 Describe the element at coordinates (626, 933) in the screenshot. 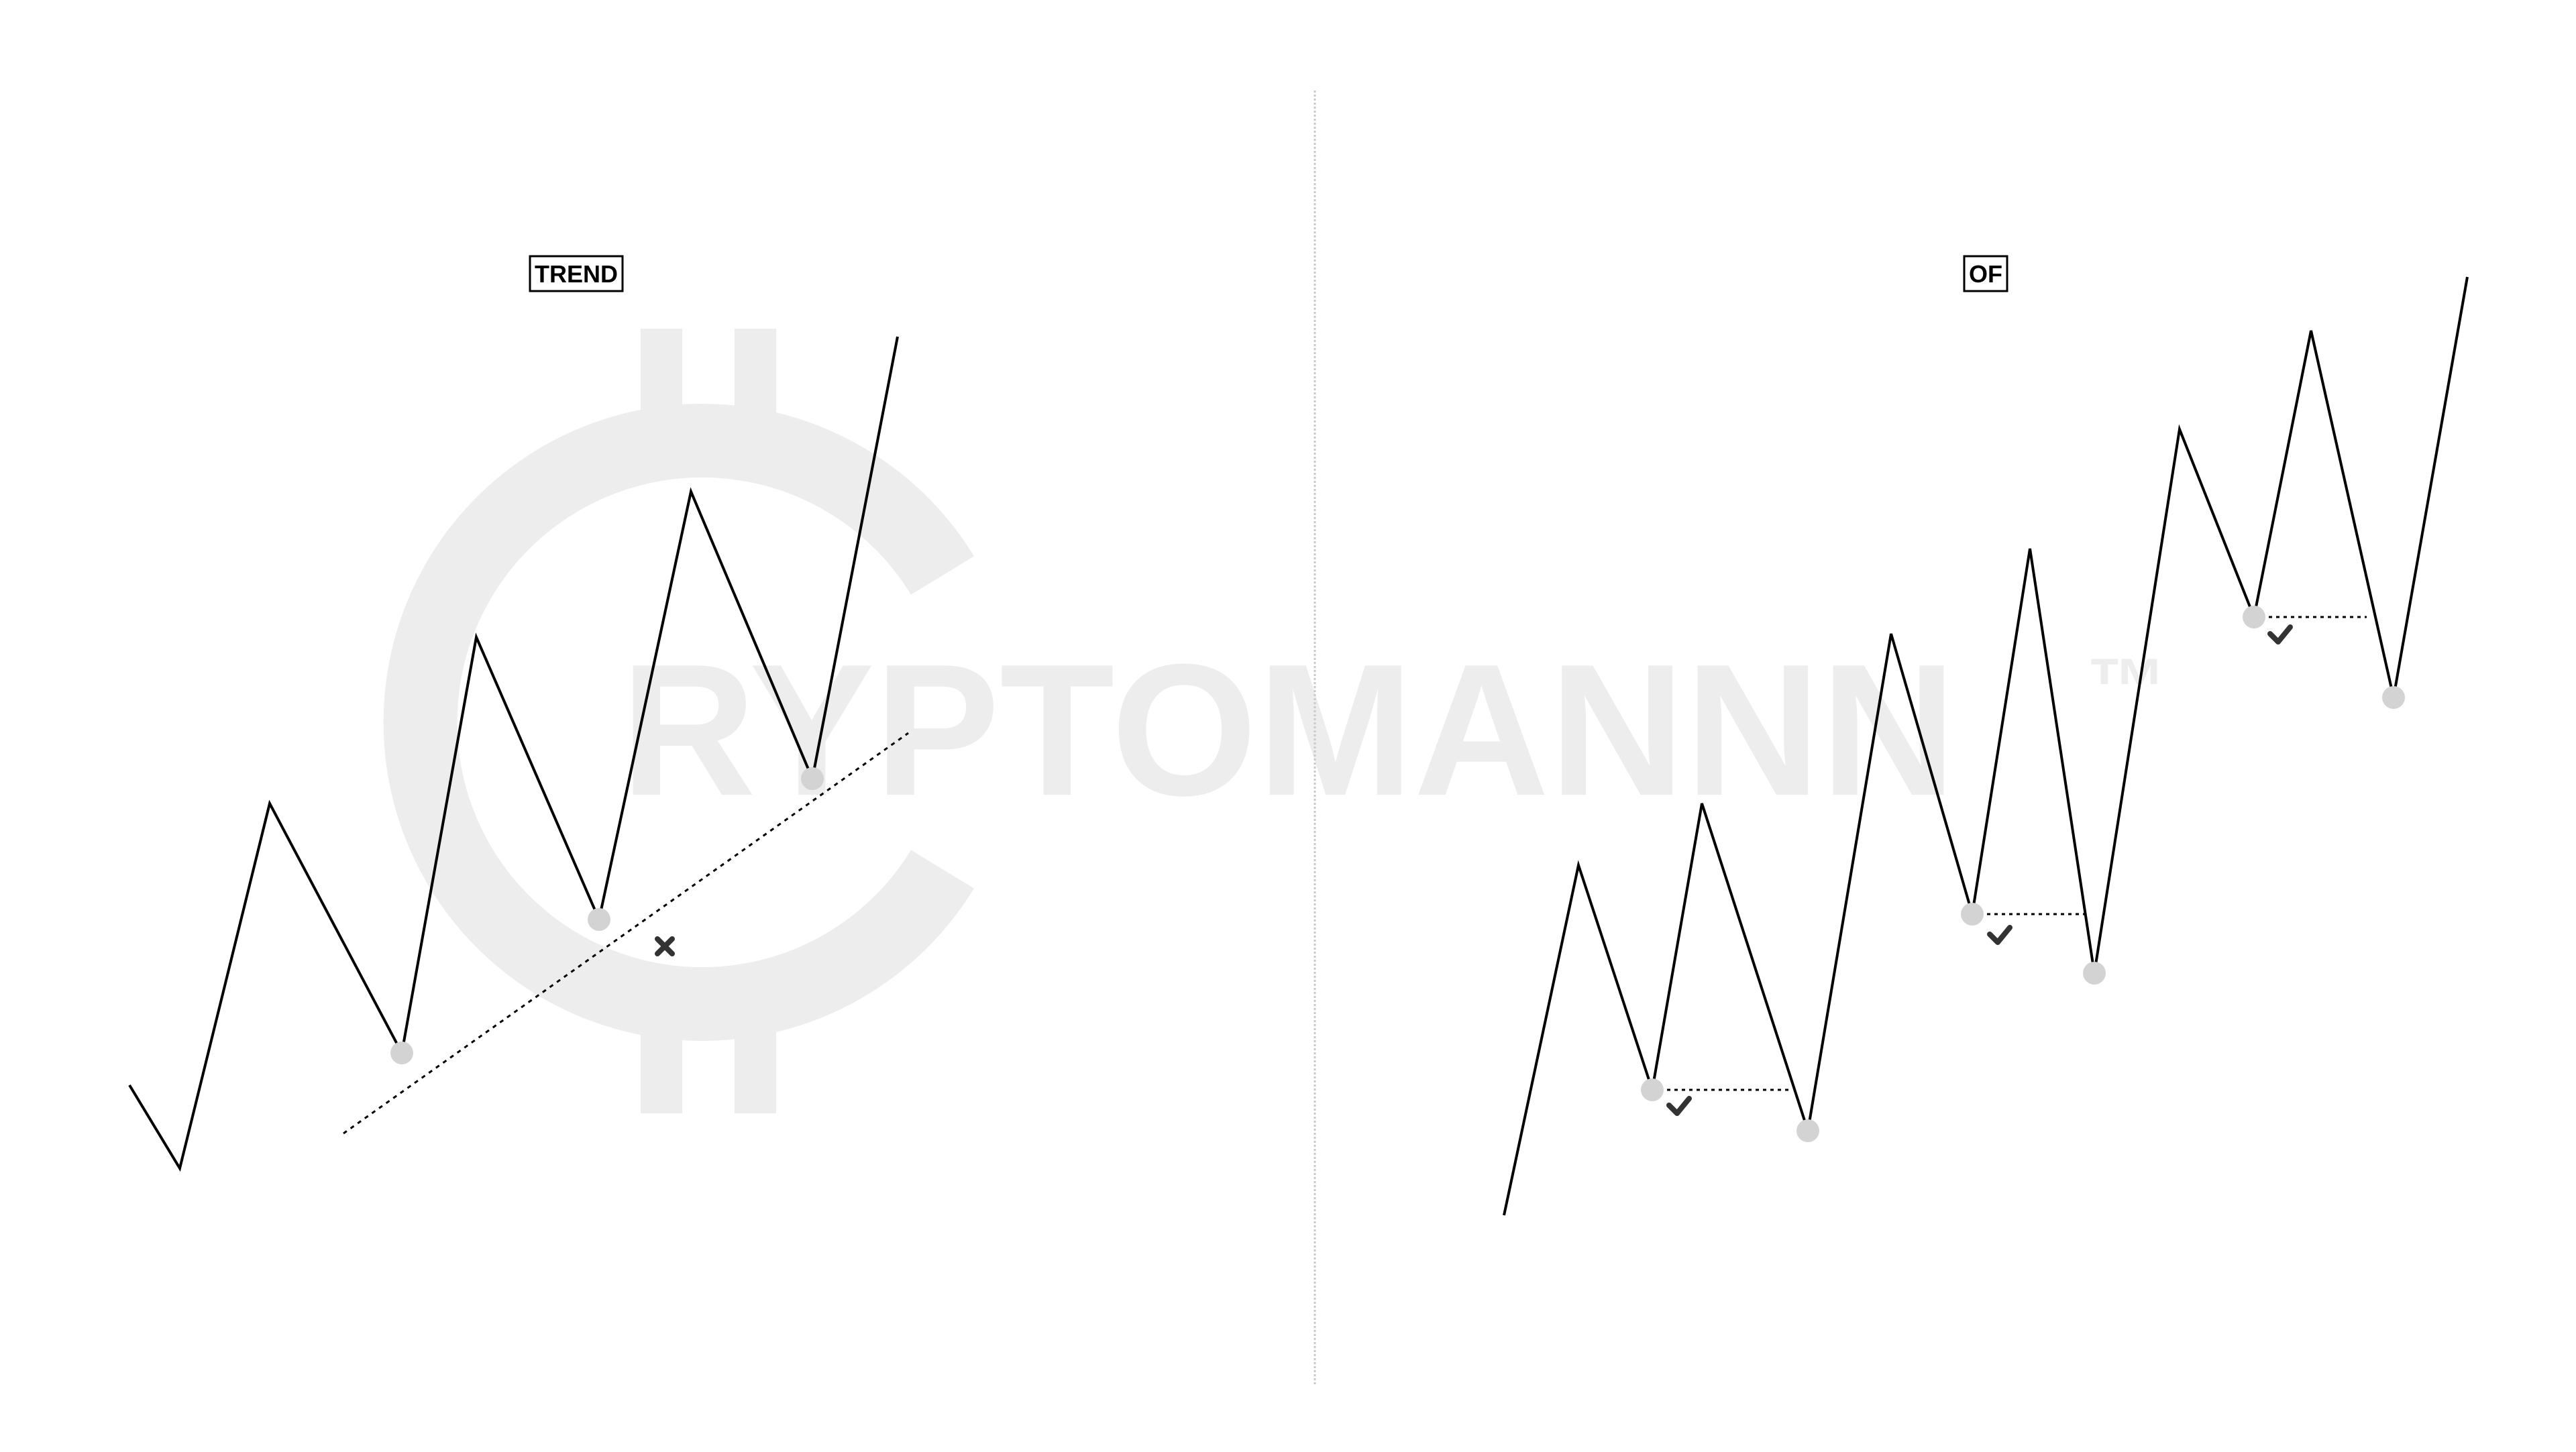

I see `trend-line` at that location.